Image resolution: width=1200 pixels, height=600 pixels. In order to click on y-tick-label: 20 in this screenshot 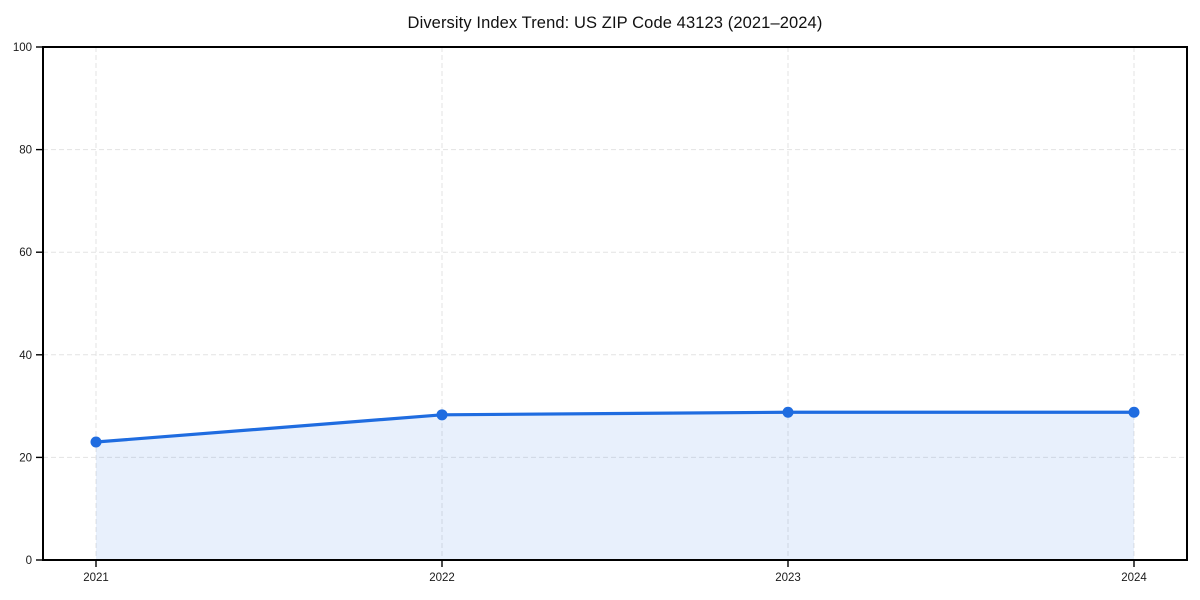, I will do `click(25, 458)`.